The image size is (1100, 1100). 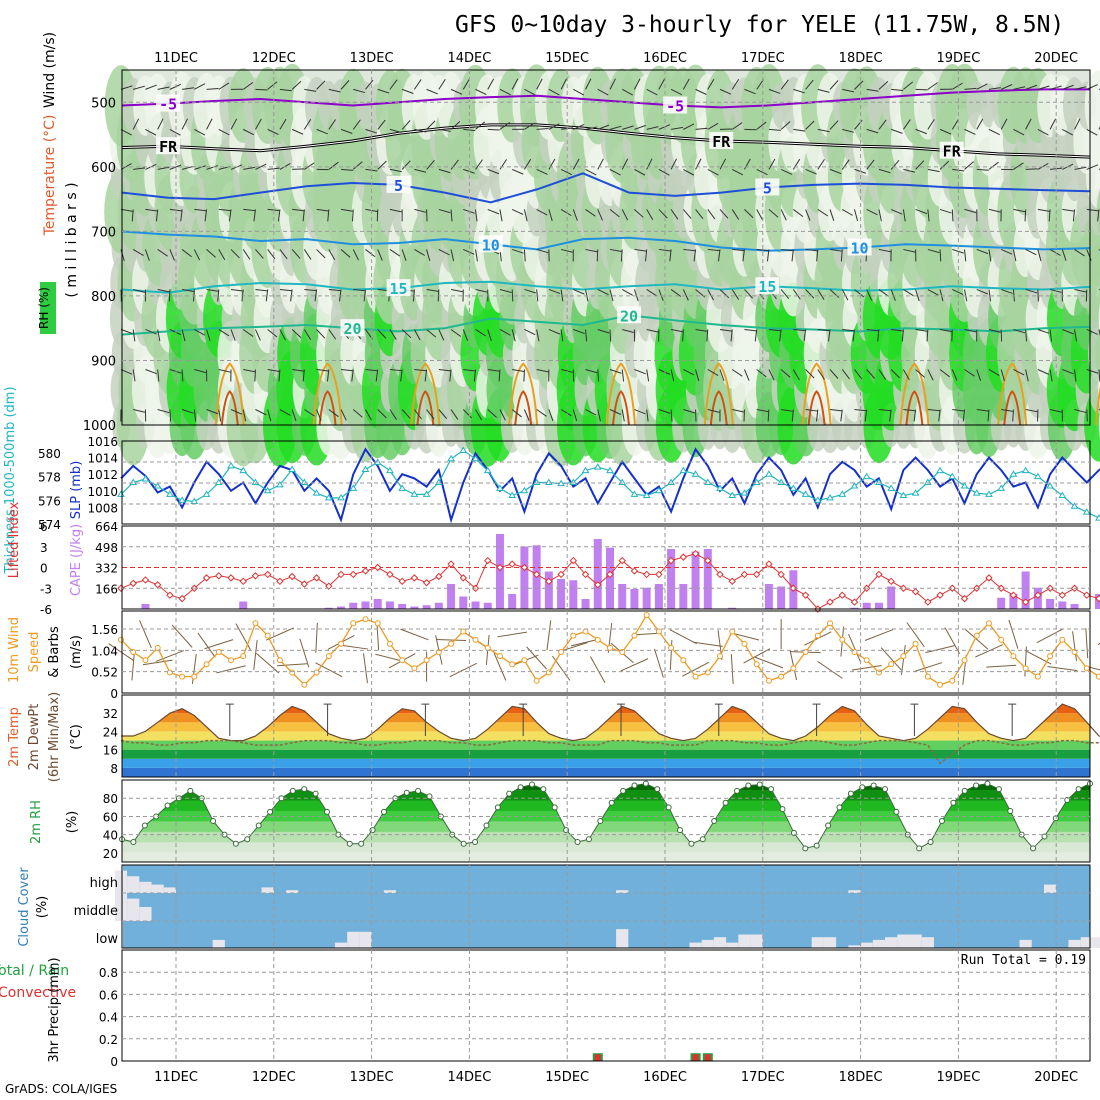 What do you see at coordinates (44, 548) in the screenshot?
I see `li-tick-label: 3` at bounding box center [44, 548].